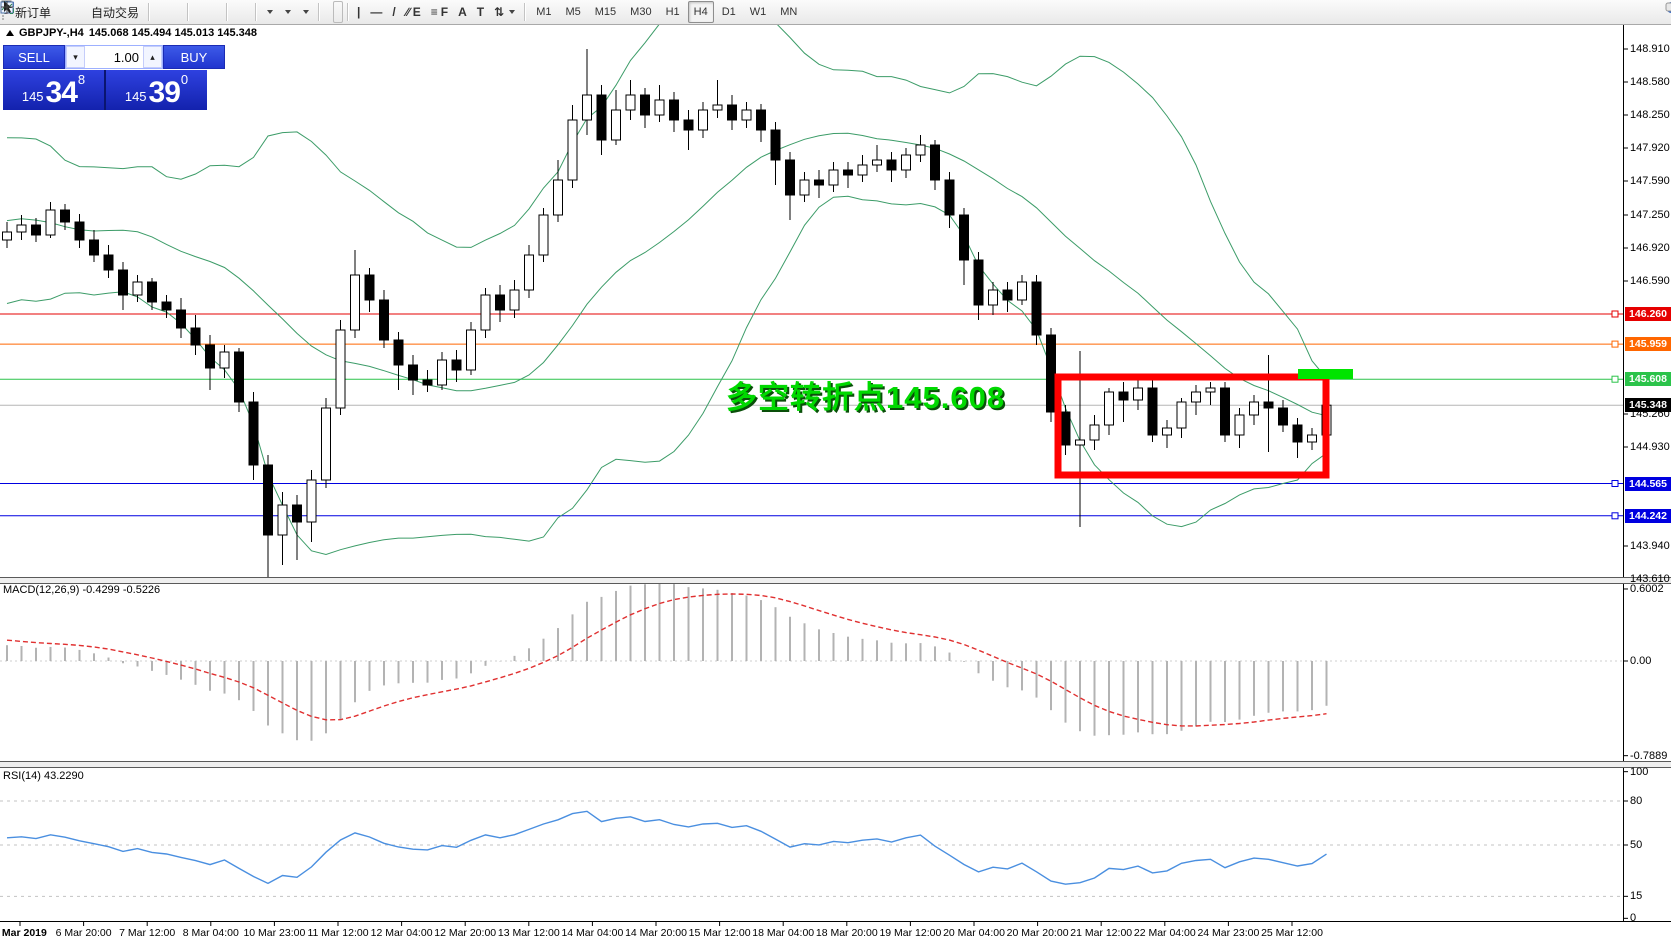 This screenshot has width=1671, height=947. I want to click on timeframe-m30-button: M30, so click(641, 12).